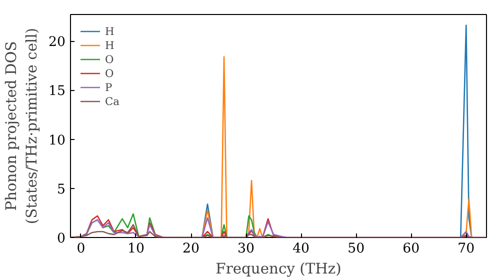 Image resolution: width=500 pixels, height=280 pixels. I want to click on x-tick-label: 20, so click(191, 249).